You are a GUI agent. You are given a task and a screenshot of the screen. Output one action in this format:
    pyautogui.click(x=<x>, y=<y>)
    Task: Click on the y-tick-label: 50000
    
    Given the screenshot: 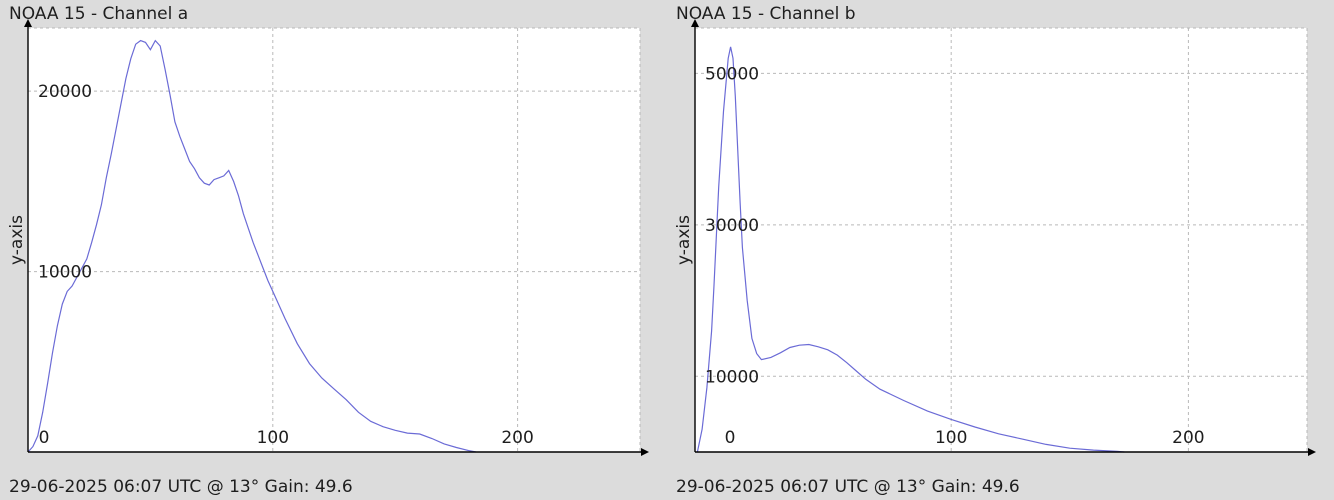 What is the action you would take?
    pyautogui.click(x=732, y=74)
    